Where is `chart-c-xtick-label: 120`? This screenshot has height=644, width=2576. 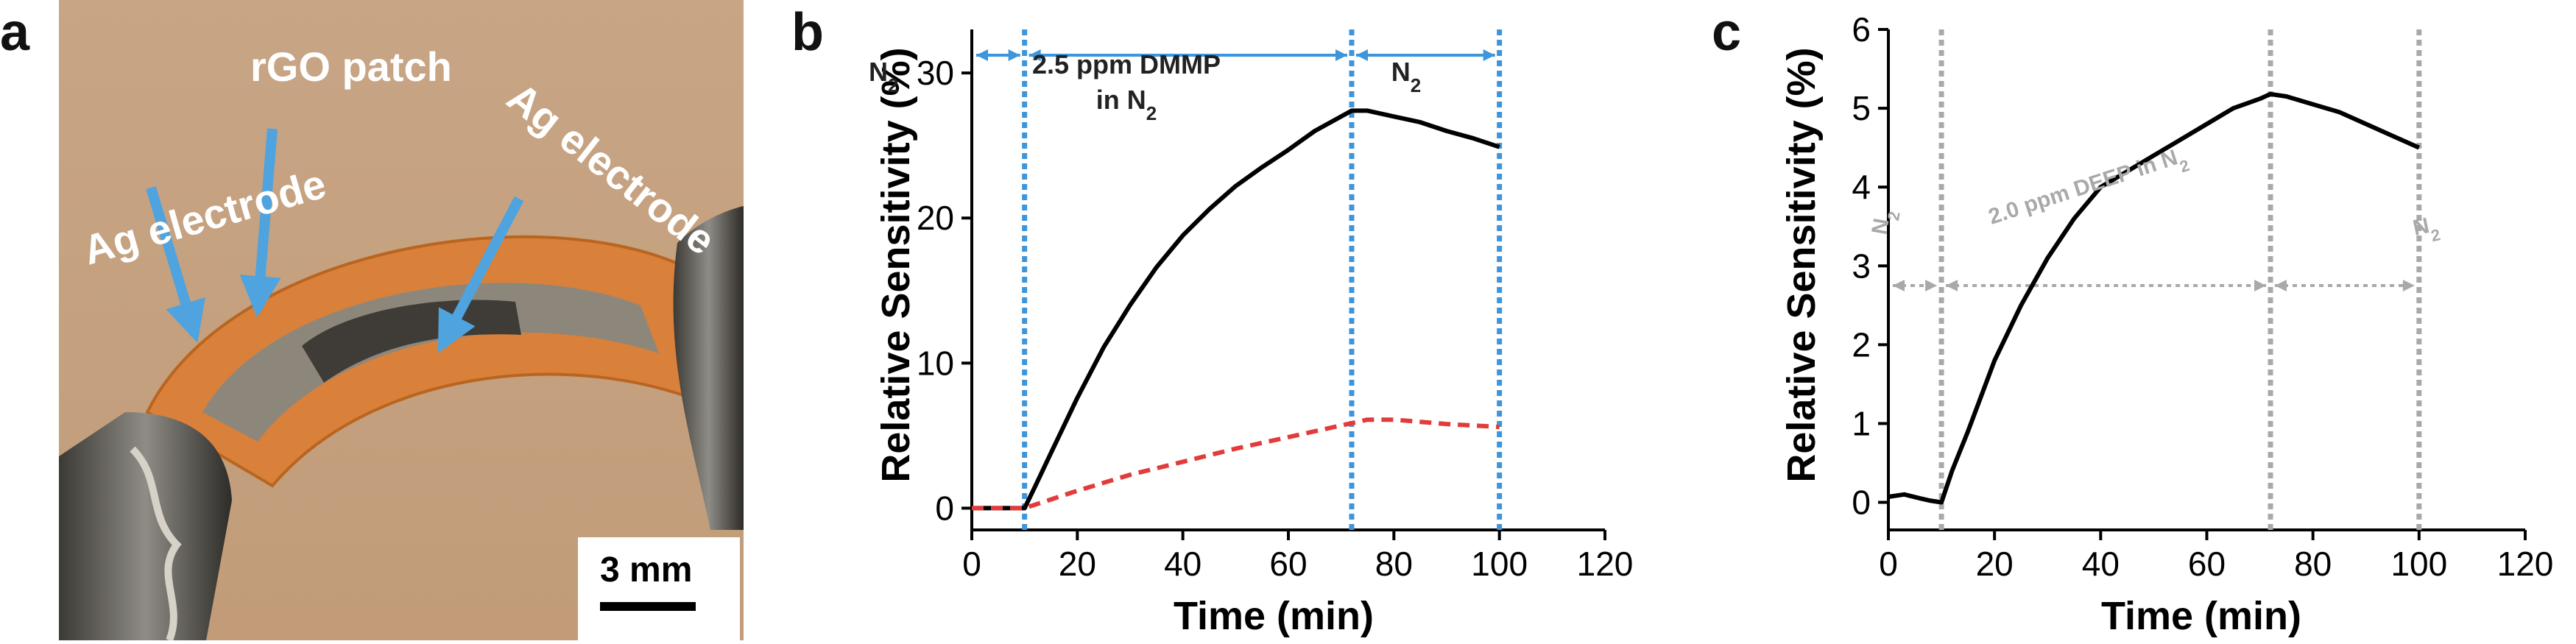
chart-c-xtick-label: 120 is located at coordinates (2525, 564).